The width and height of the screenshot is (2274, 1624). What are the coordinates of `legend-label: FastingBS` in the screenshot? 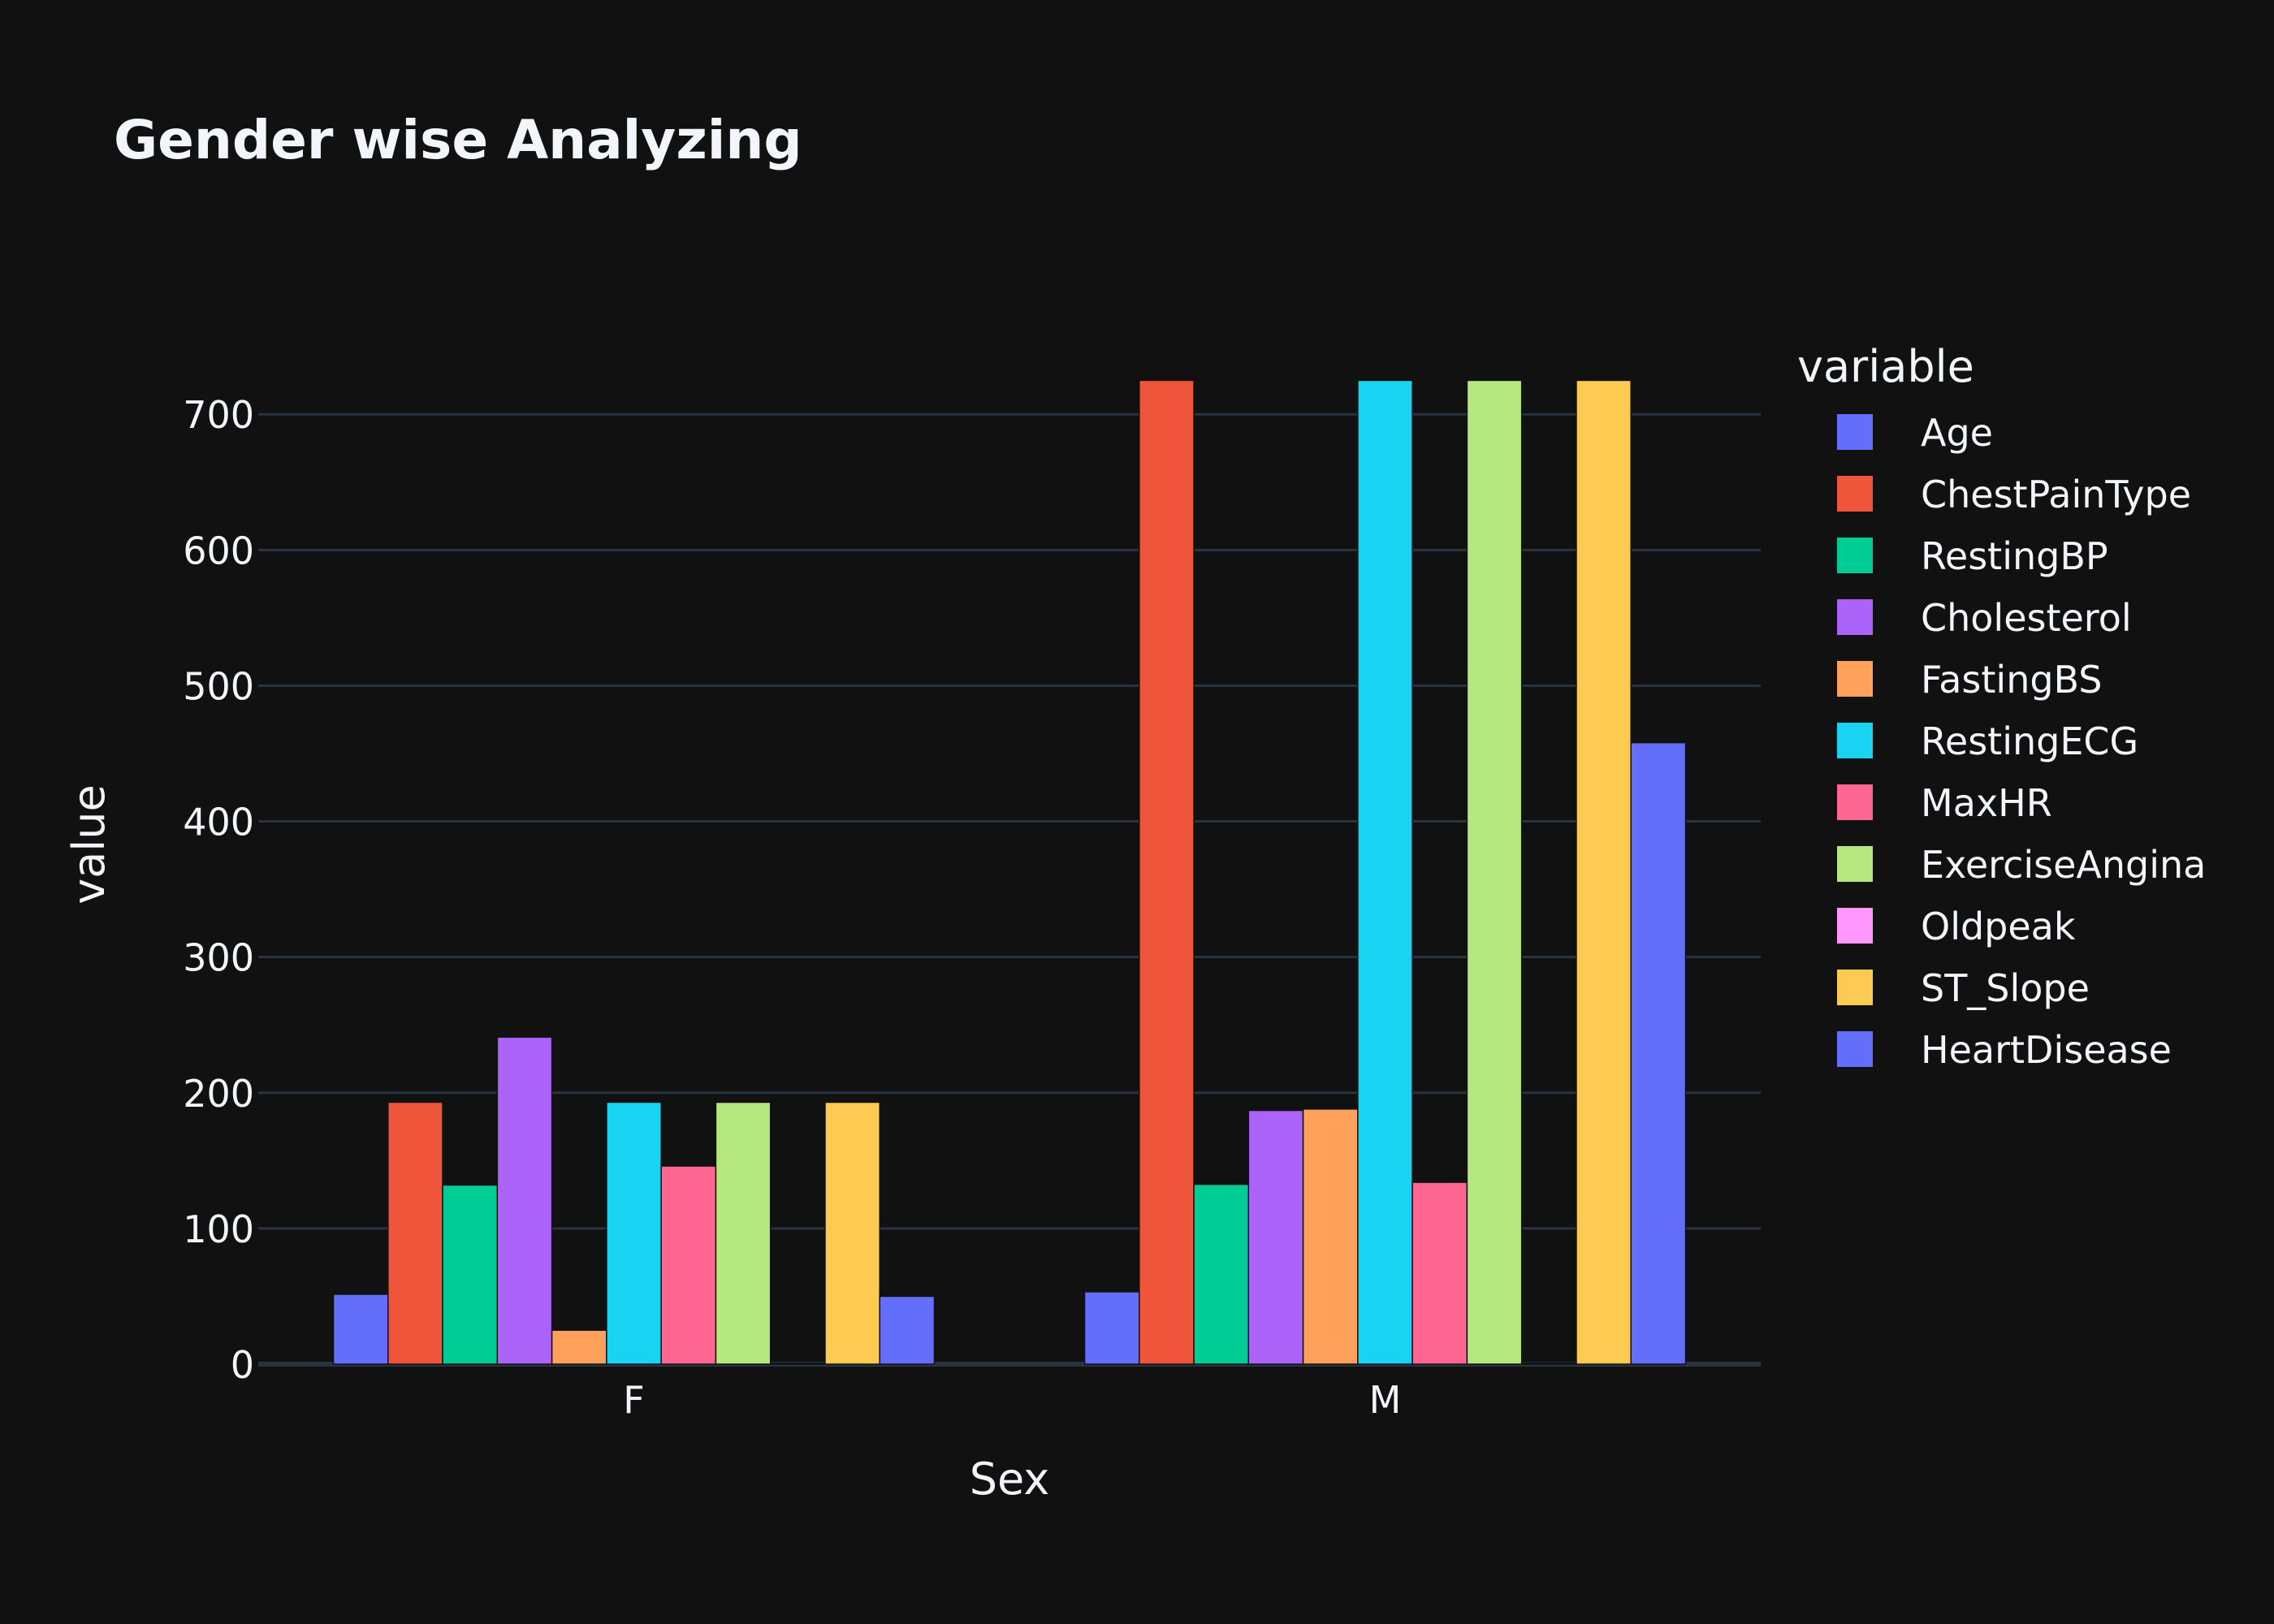 It's located at (2012, 680).